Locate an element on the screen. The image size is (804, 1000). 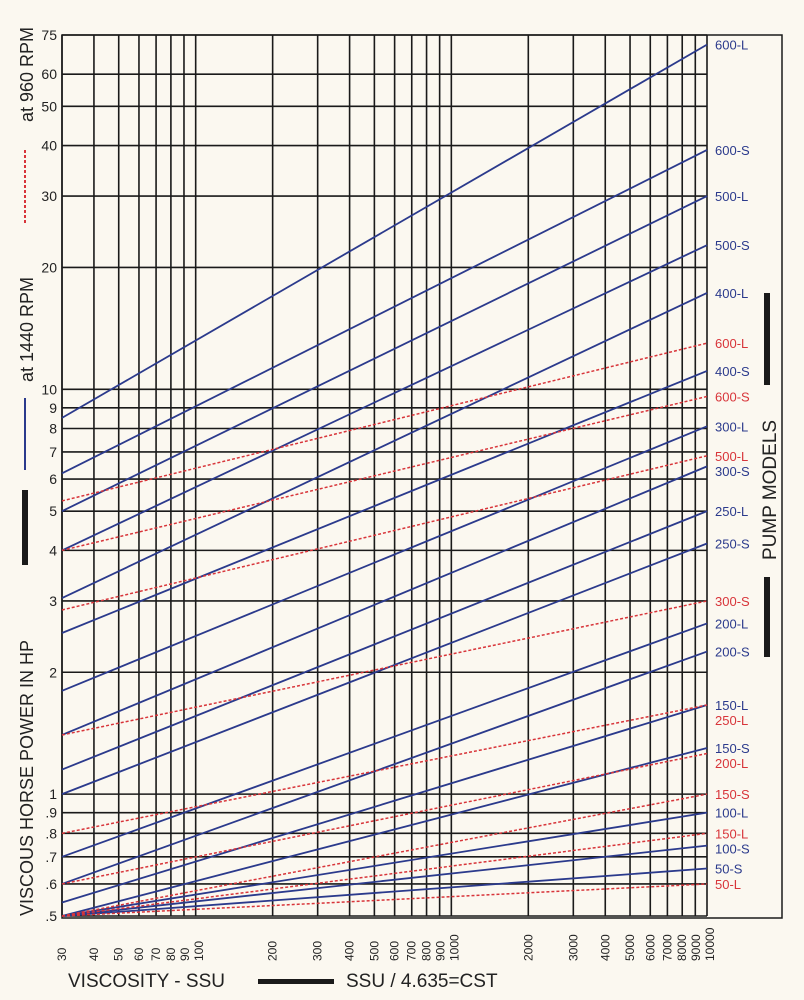
x-tick-label: 30 is located at coordinates (62, 954).